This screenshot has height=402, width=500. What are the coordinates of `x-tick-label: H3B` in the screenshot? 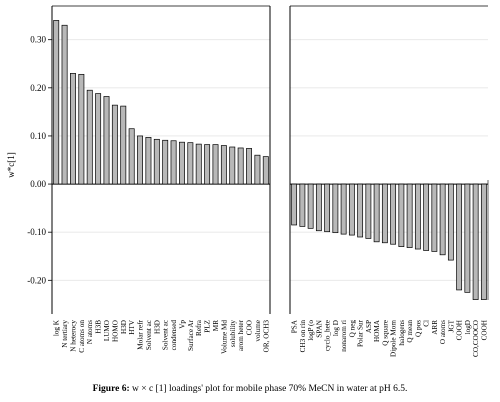 It's located at (99, 327).